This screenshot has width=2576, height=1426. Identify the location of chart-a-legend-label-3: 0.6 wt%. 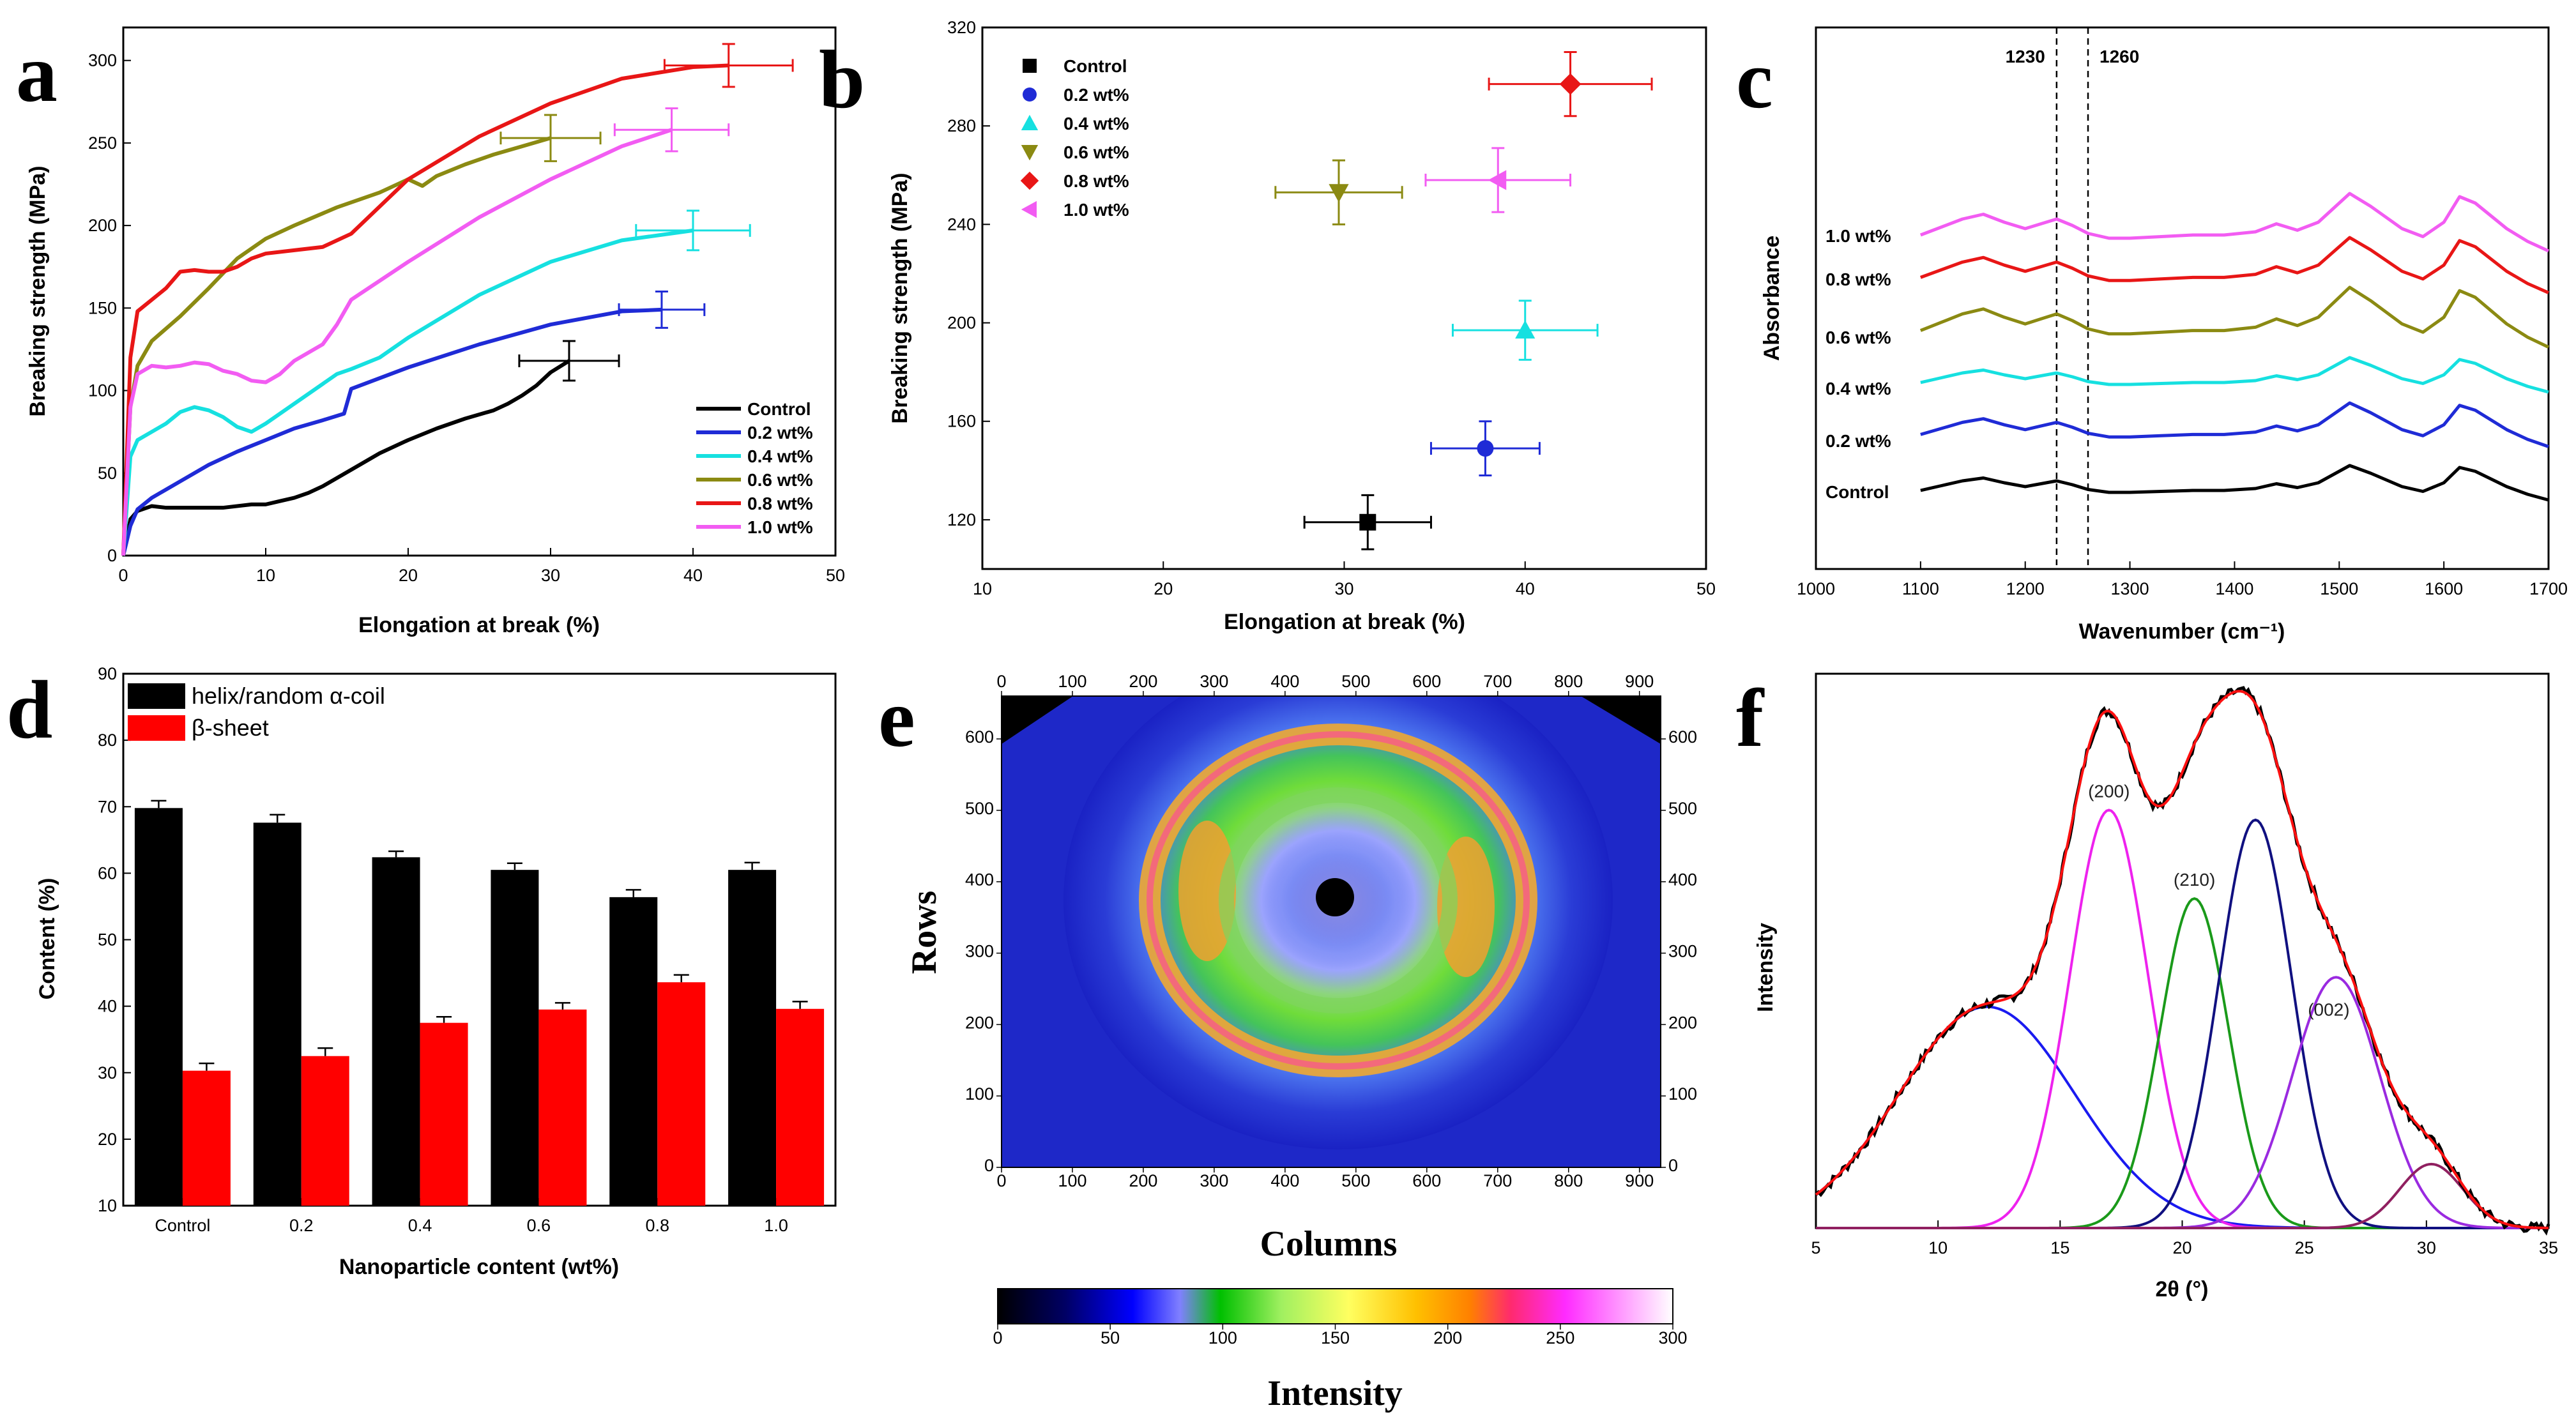
(780, 480).